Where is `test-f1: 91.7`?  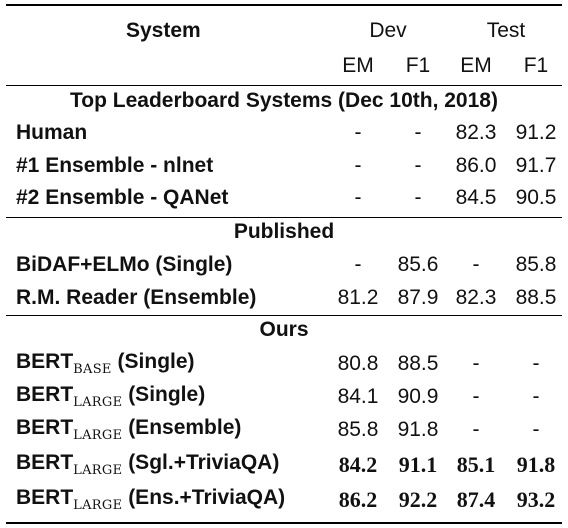 test-f1: 91.7 is located at coordinates (536, 165).